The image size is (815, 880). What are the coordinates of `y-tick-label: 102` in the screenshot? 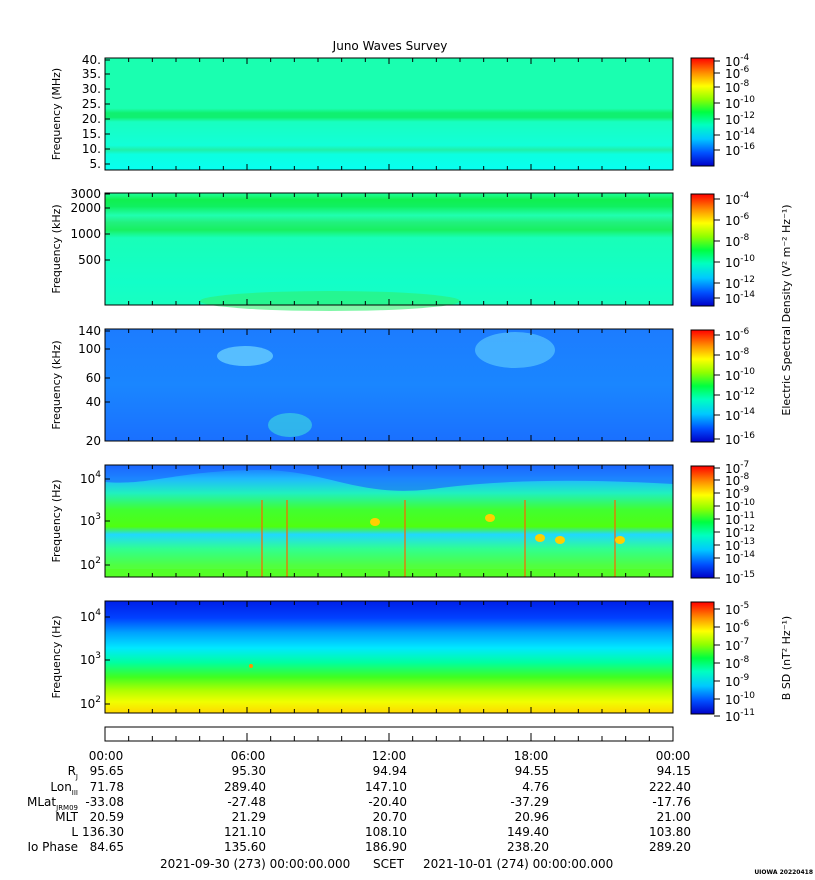 It's located at (90, 564).